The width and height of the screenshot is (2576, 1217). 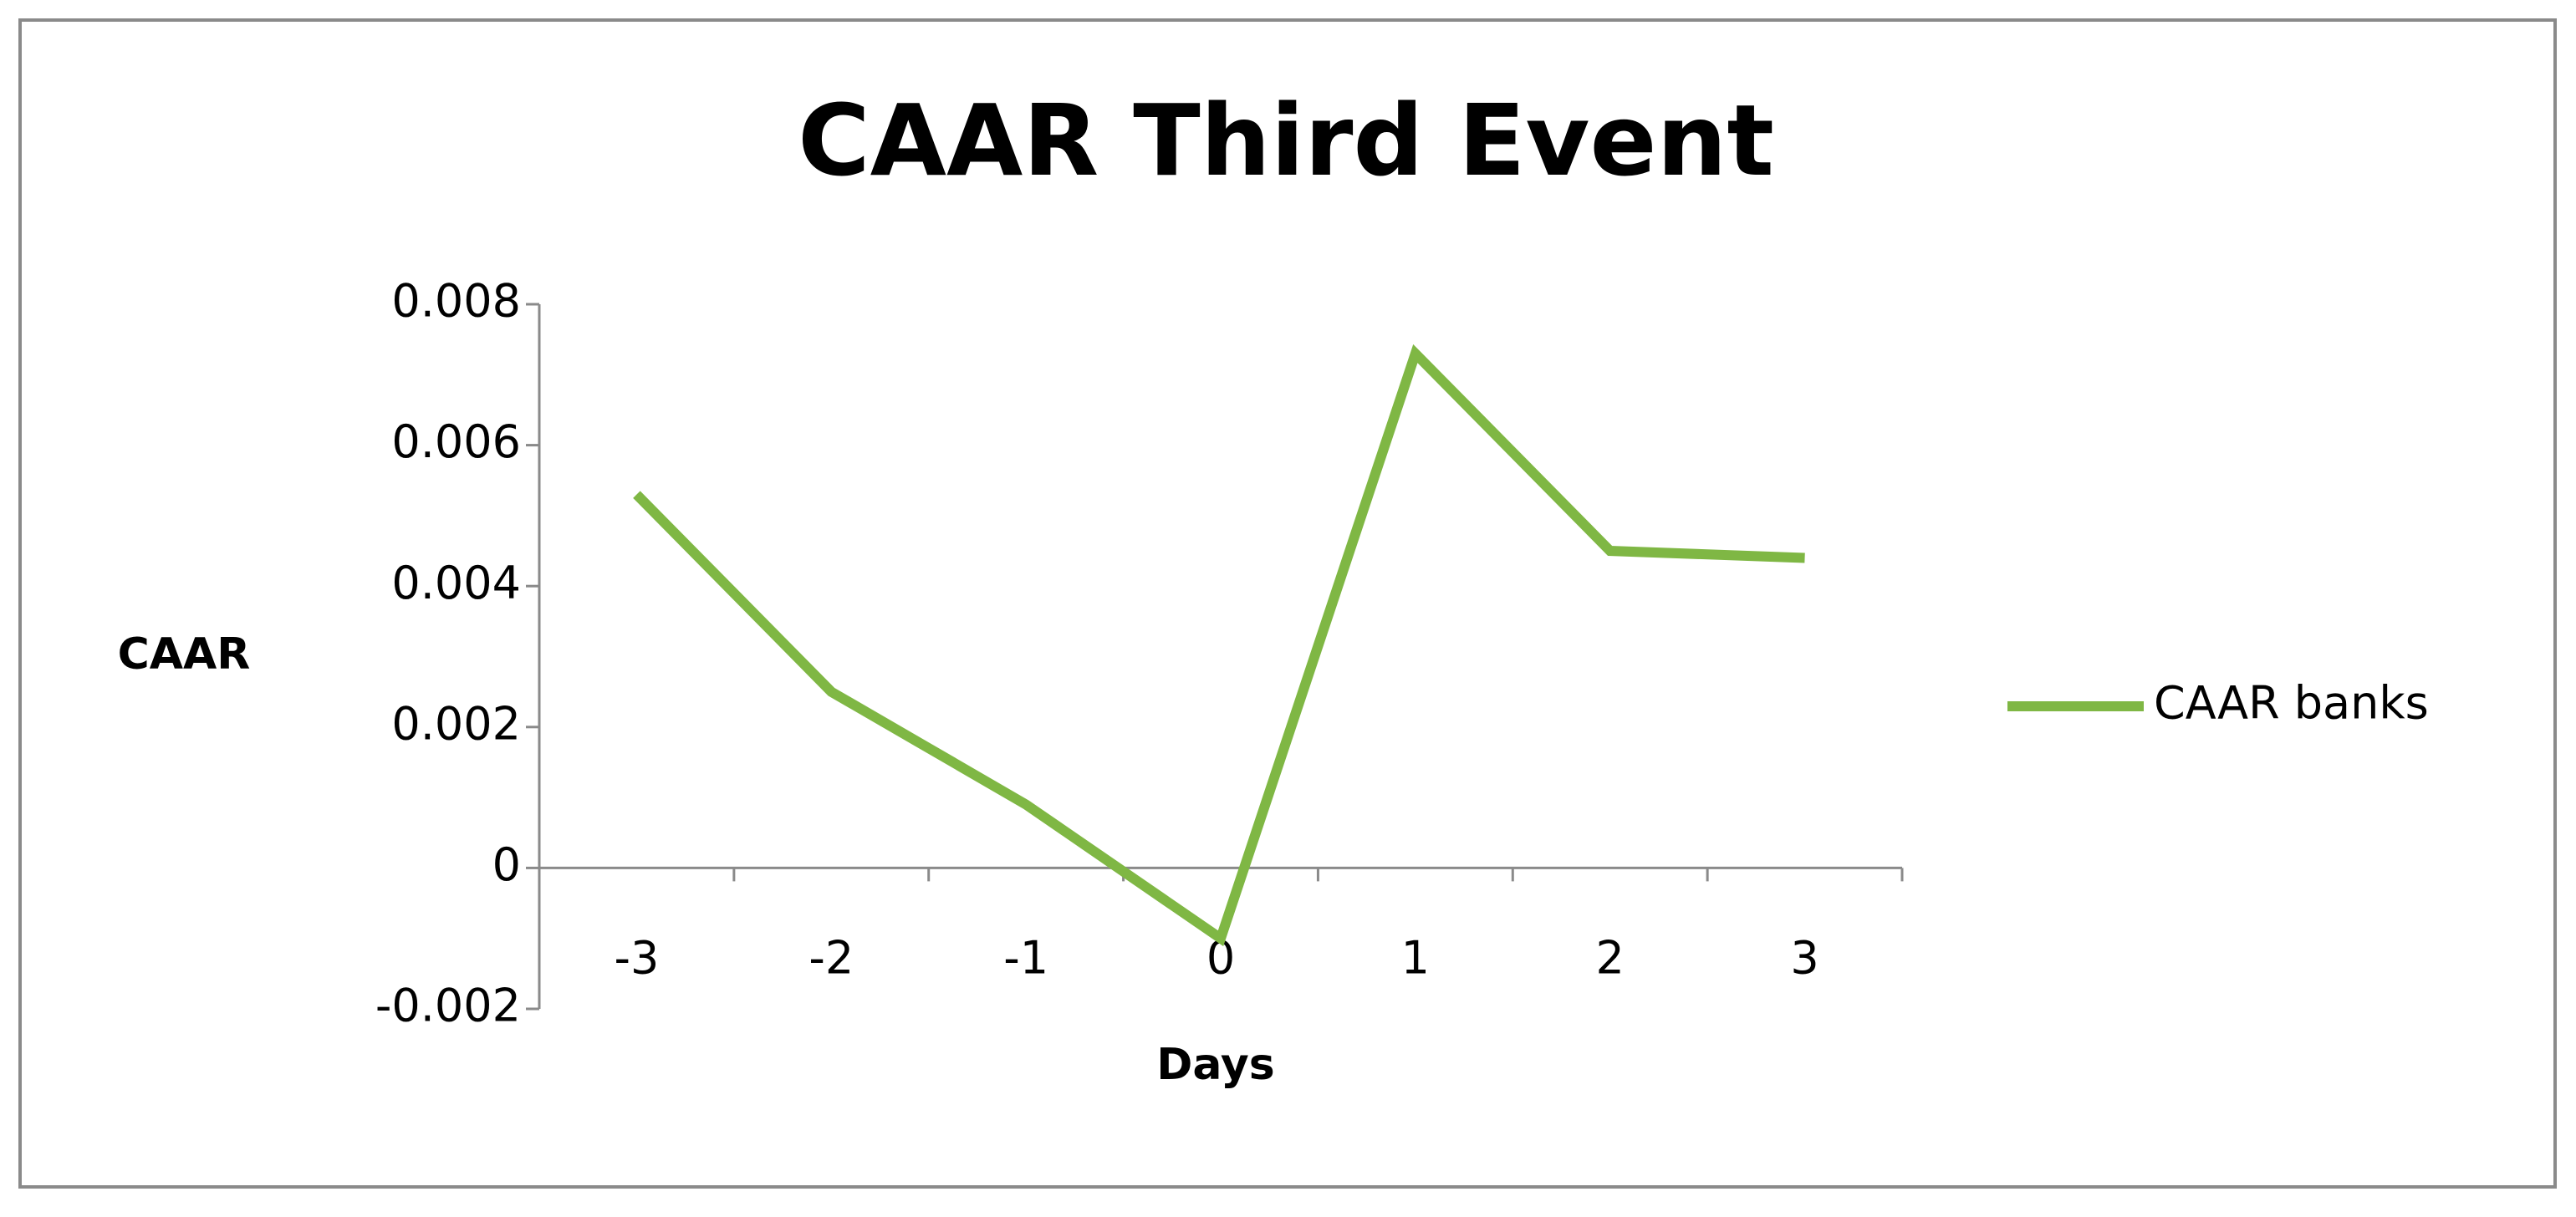 I want to click on x-axis-title: Days, so click(x=1215, y=1065).